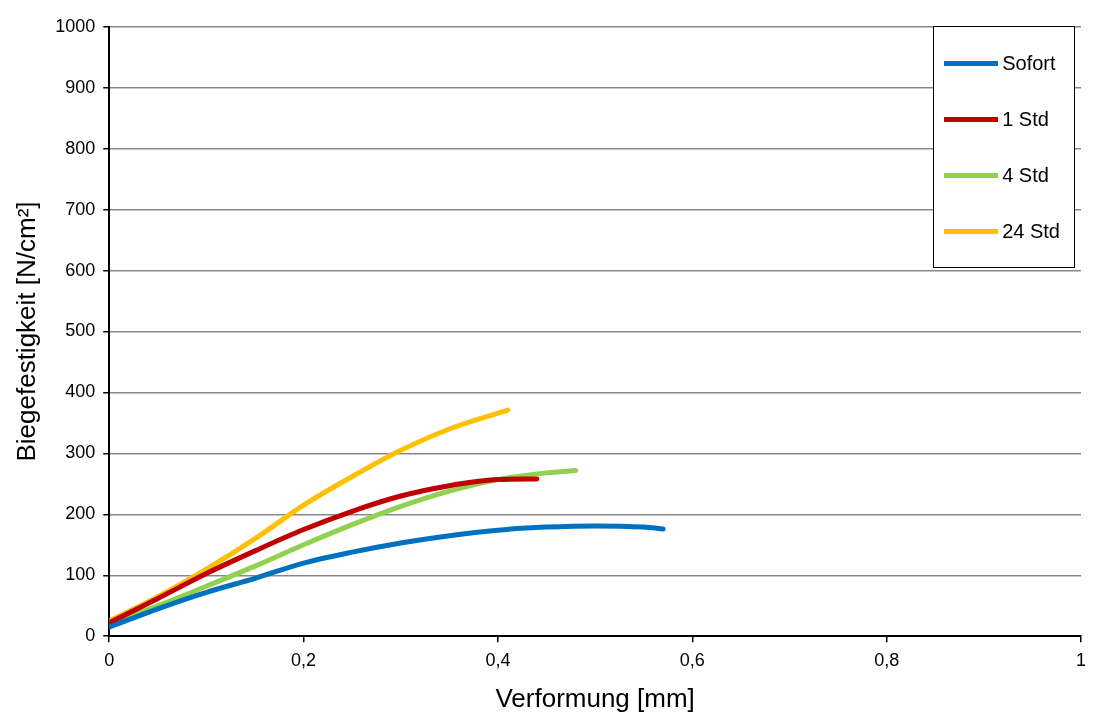  Describe the element at coordinates (109, 659) in the screenshot. I see `x-tick-label: 0` at that location.